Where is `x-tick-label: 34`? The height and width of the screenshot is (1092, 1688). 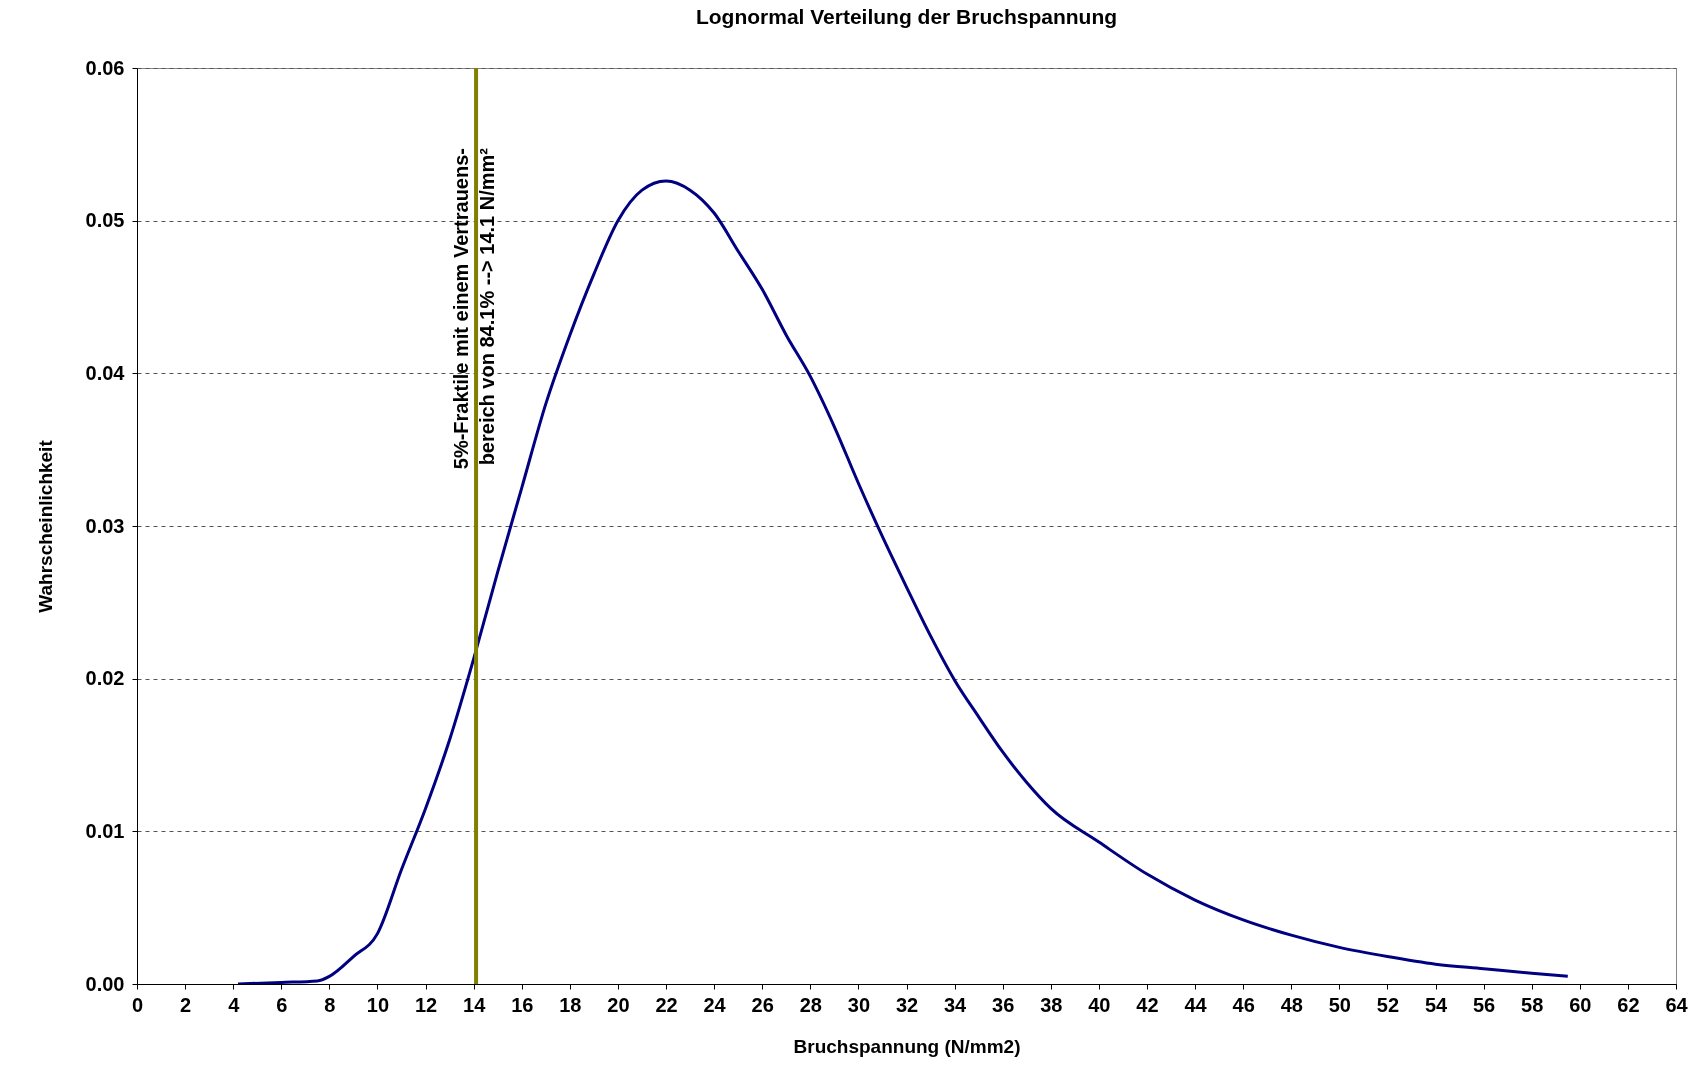 x-tick-label: 34 is located at coordinates (955, 1004).